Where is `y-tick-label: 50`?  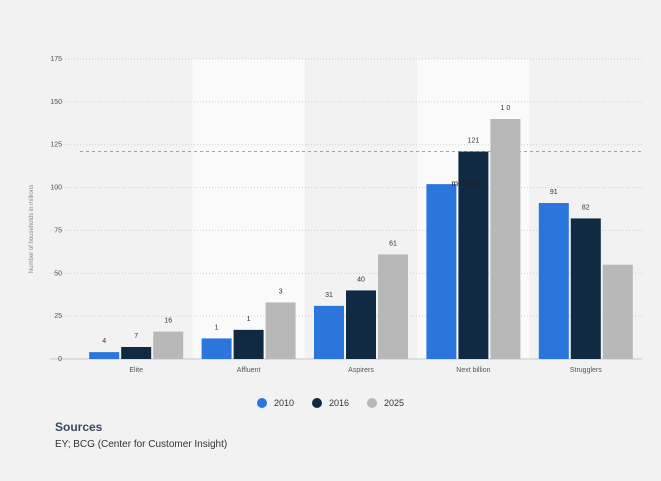
y-tick-label: 50 is located at coordinates (58, 273).